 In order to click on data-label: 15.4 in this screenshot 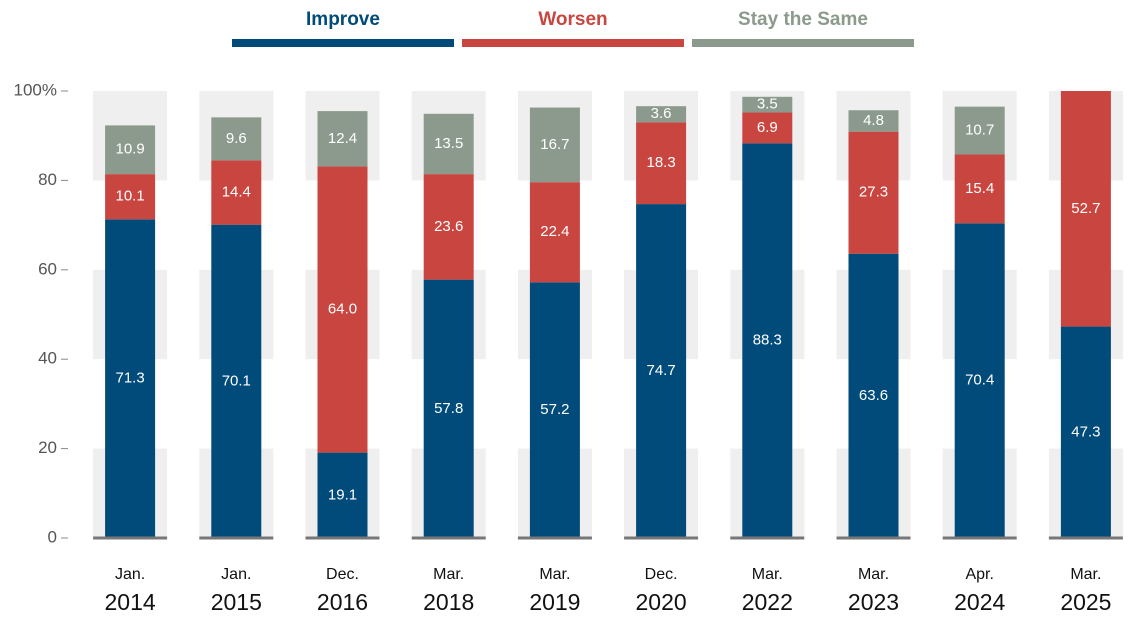, I will do `click(979, 188)`.